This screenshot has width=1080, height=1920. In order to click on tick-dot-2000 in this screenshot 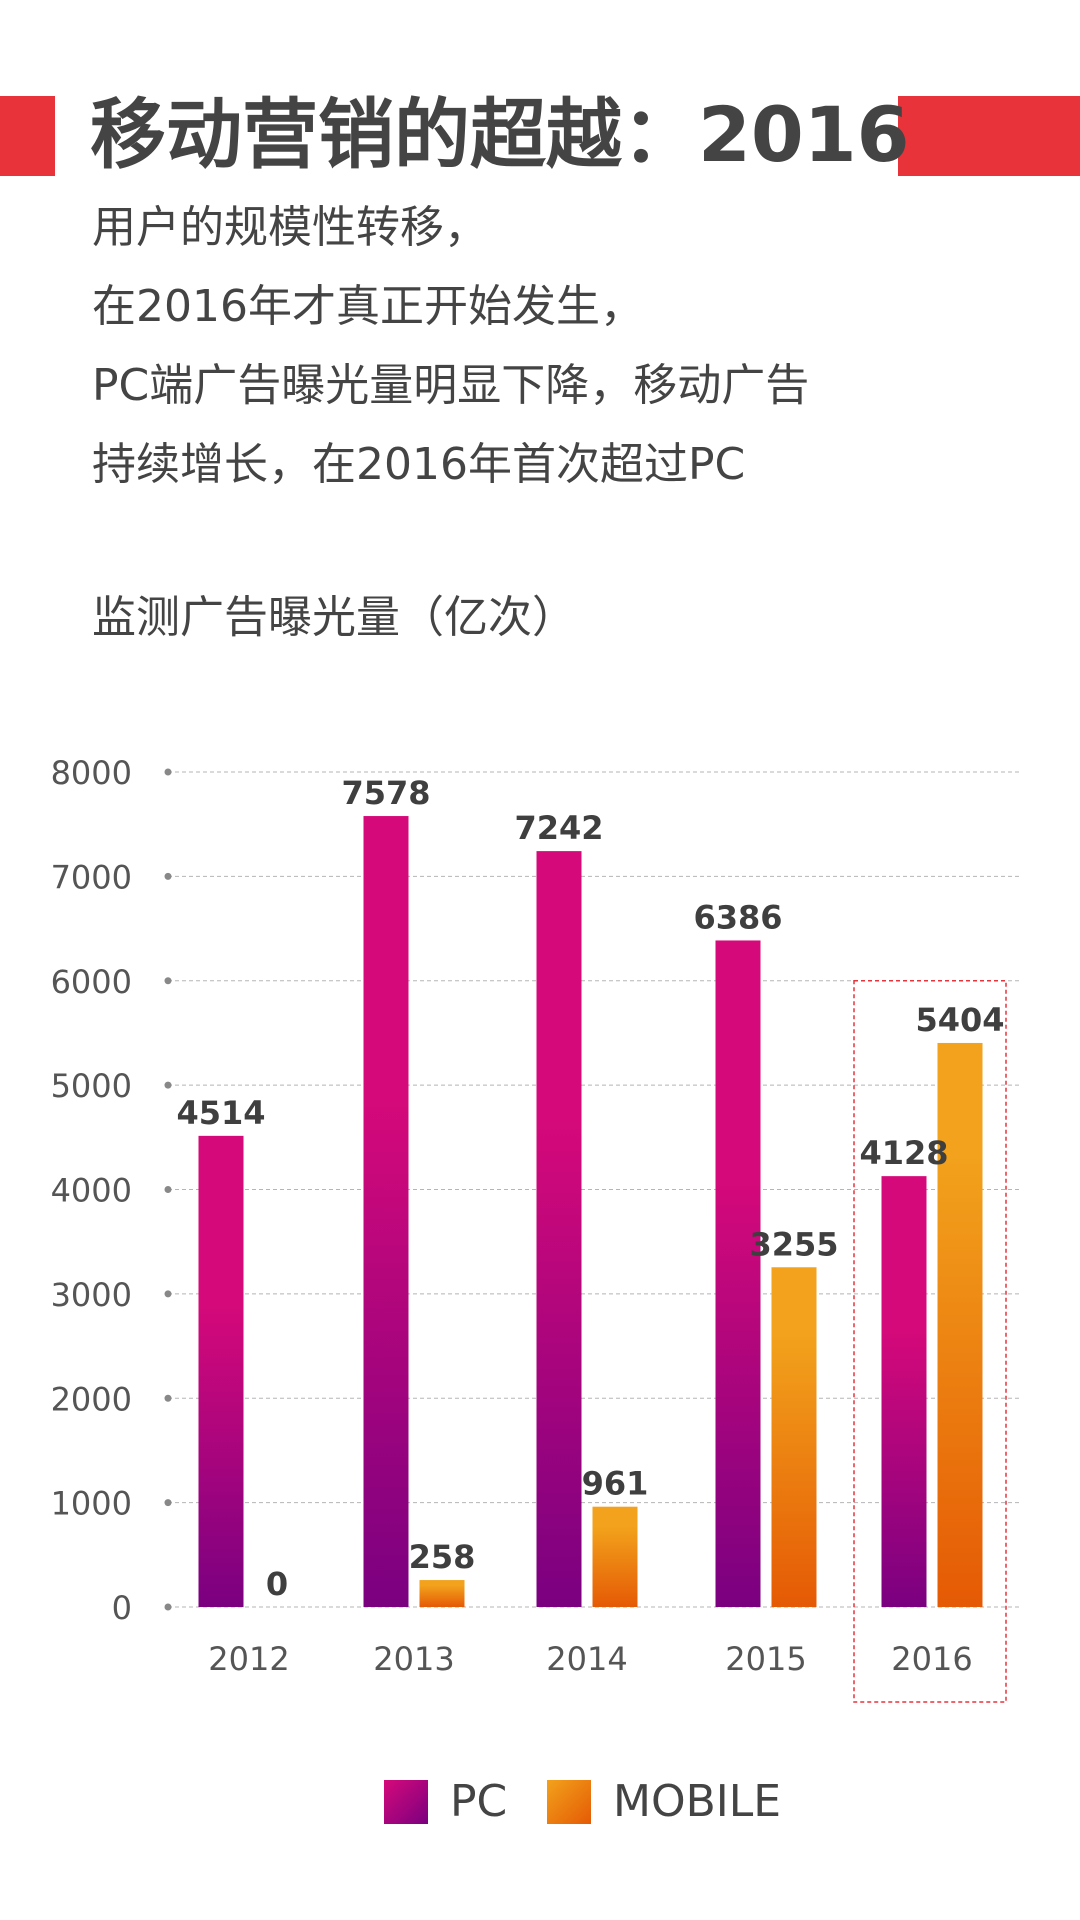, I will do `click(168, 1398)`.